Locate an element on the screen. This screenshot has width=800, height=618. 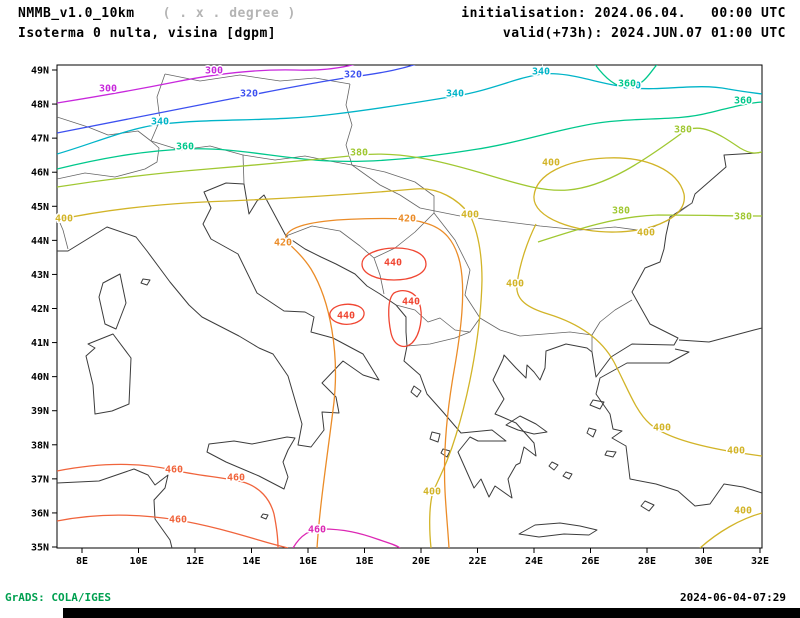
chart-footer: GrADS: COLA/IGES 2024-06-04-07:29 is located at coordinates (400, 597).